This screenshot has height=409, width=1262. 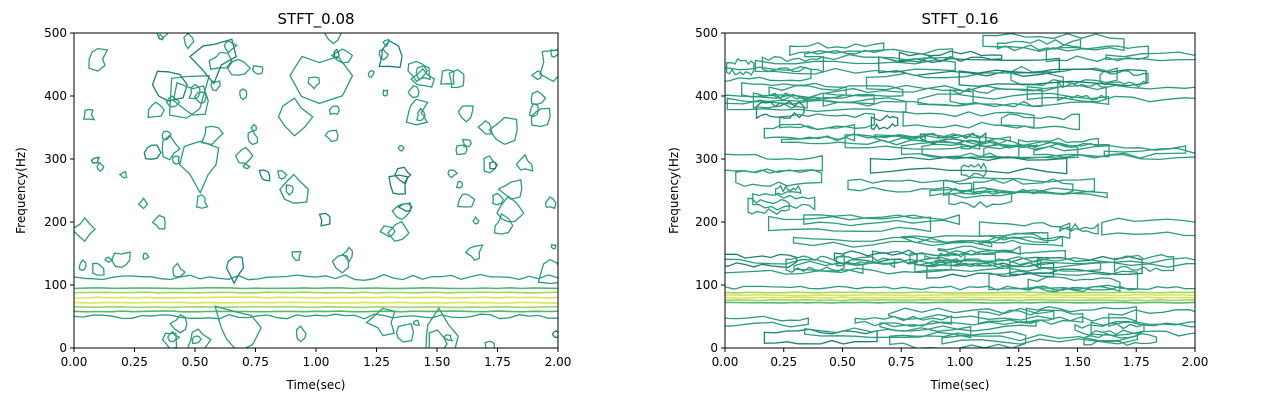 I want to click on x-tick-label: 0.00, so click(x=725, y=362).